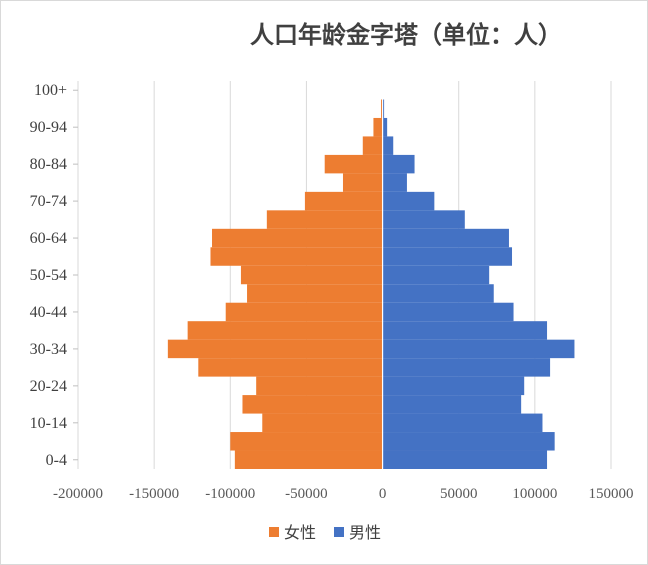 The image size is (648, 565). What do you see at coordinates (230, 494) in the screenshot?
I see `x-tick-label: -100000` at bounding box center [230, 494].